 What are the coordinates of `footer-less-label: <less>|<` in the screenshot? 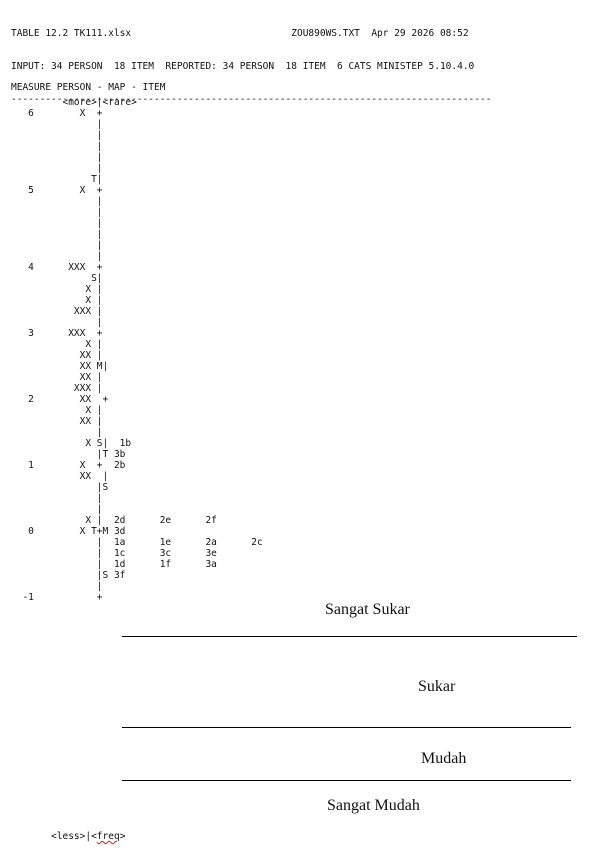 It's located at (54, 836).